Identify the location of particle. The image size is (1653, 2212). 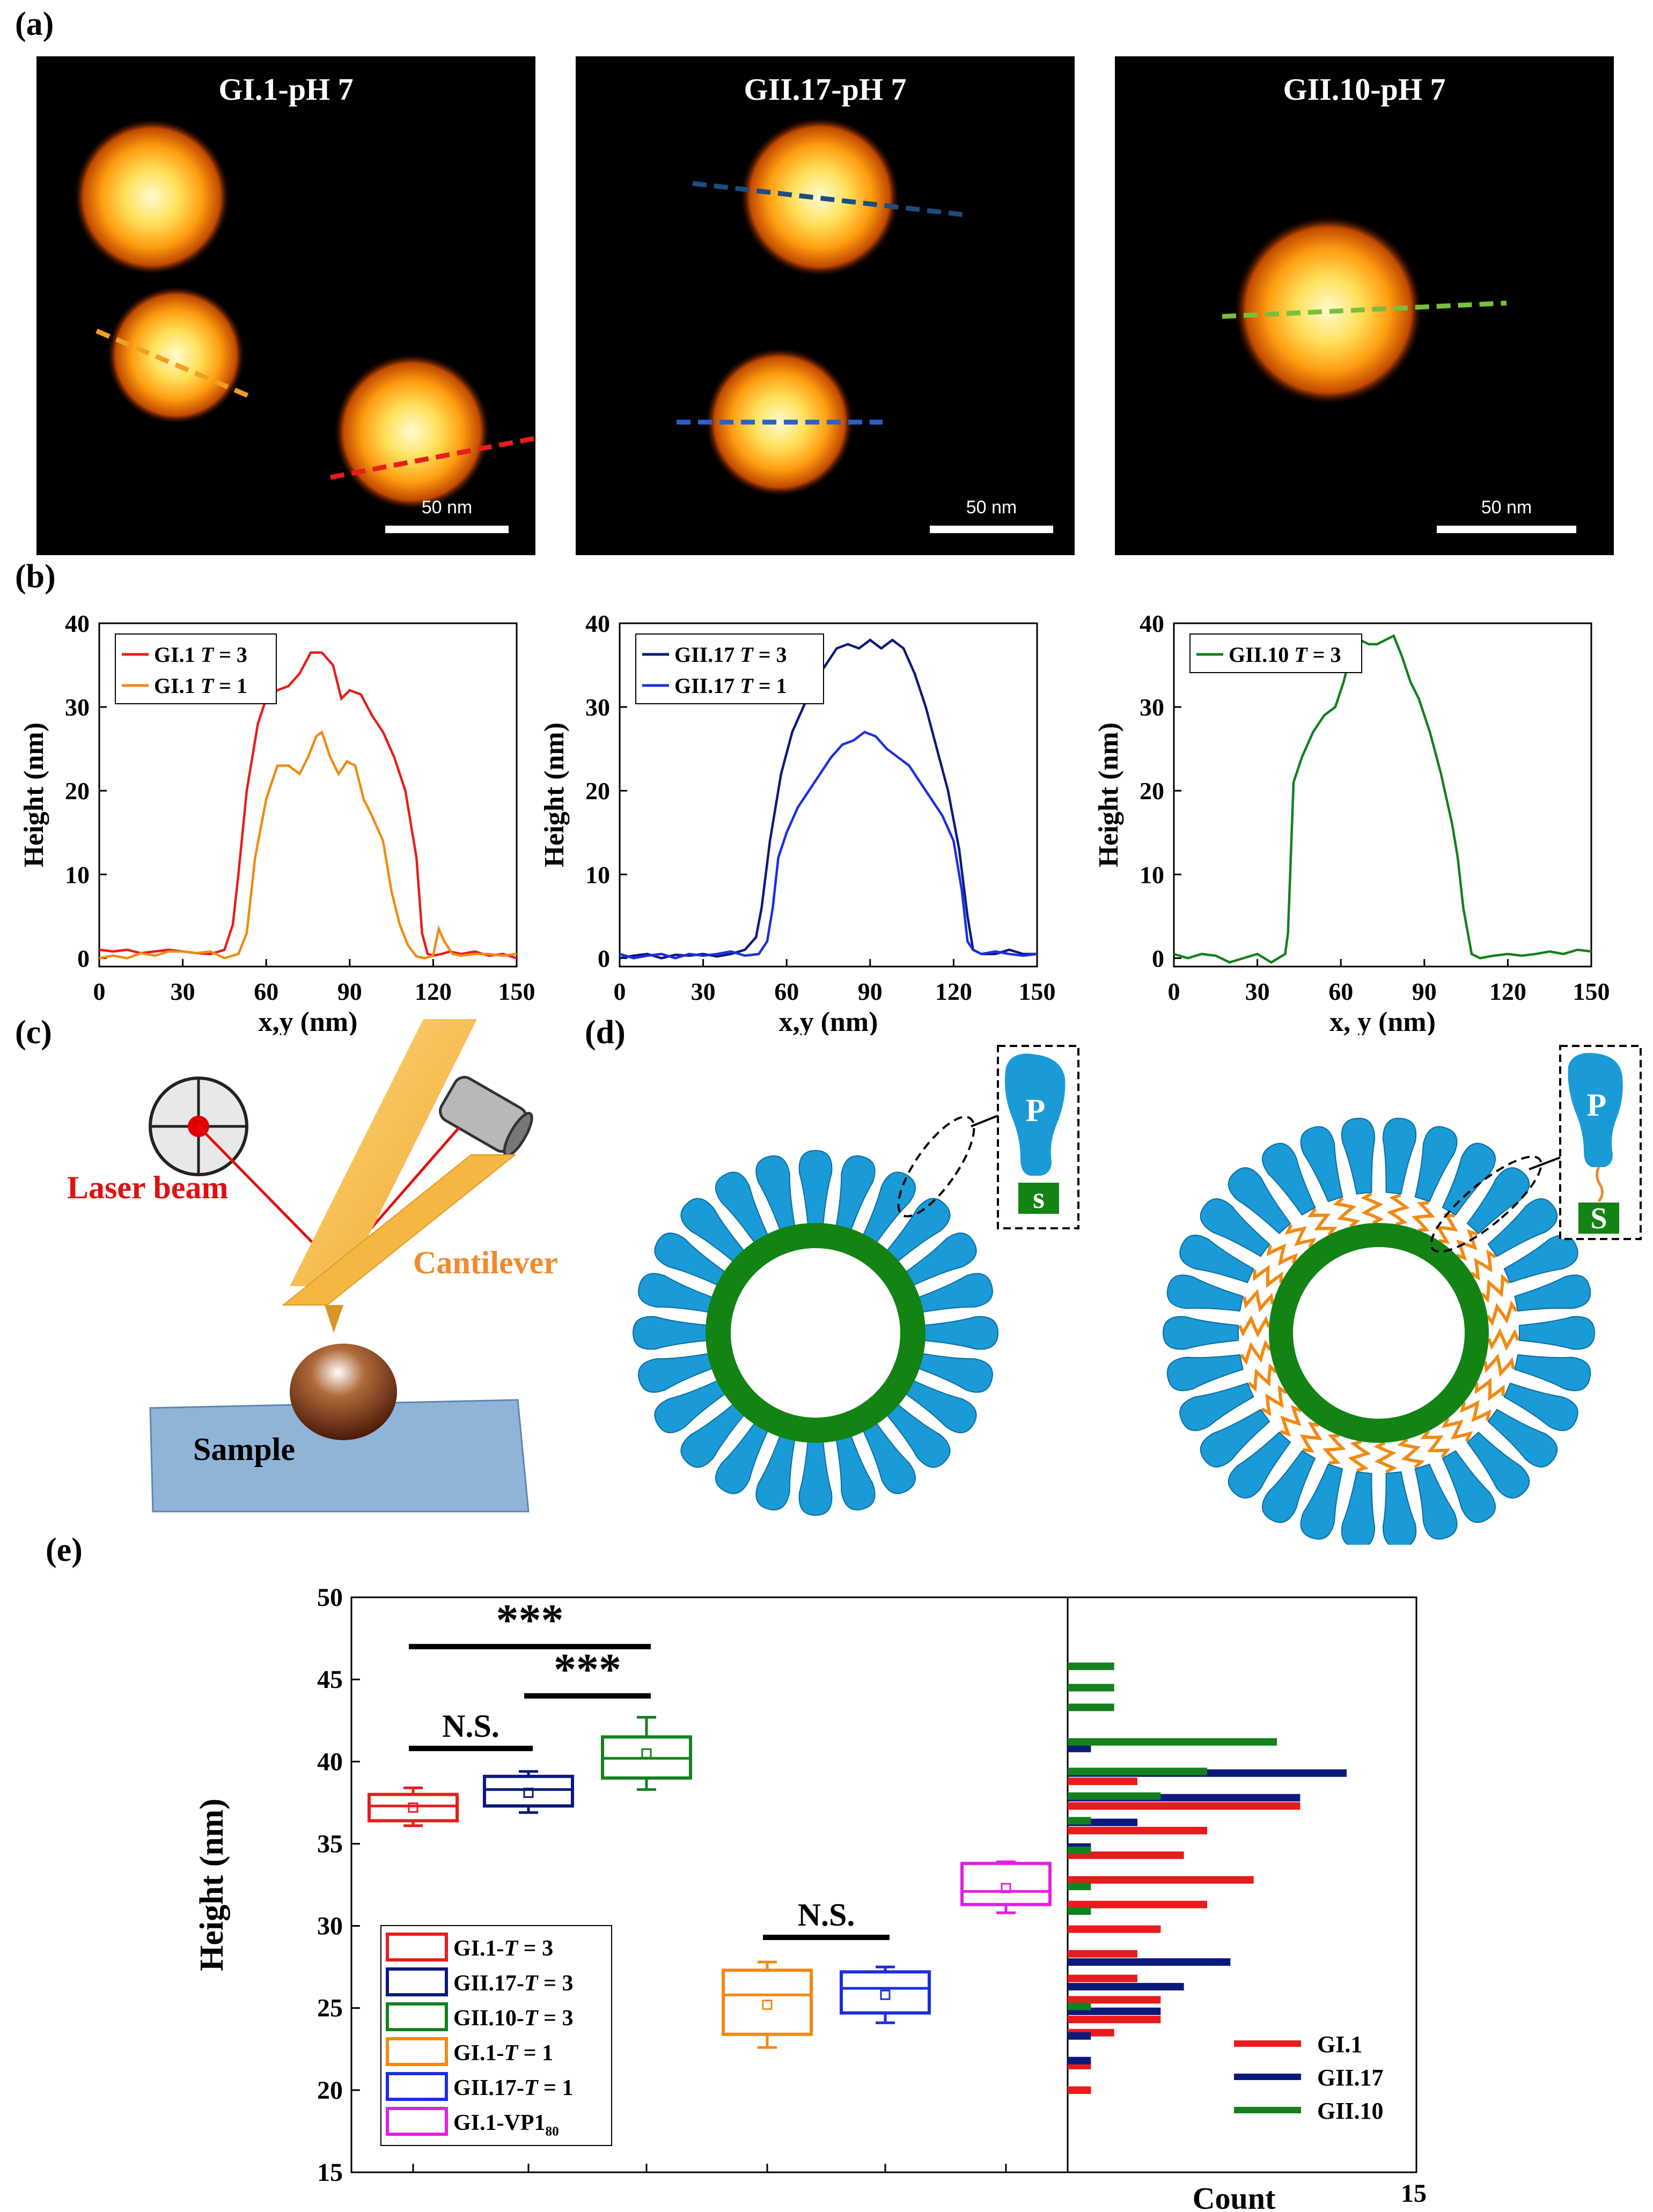
(819, 196).